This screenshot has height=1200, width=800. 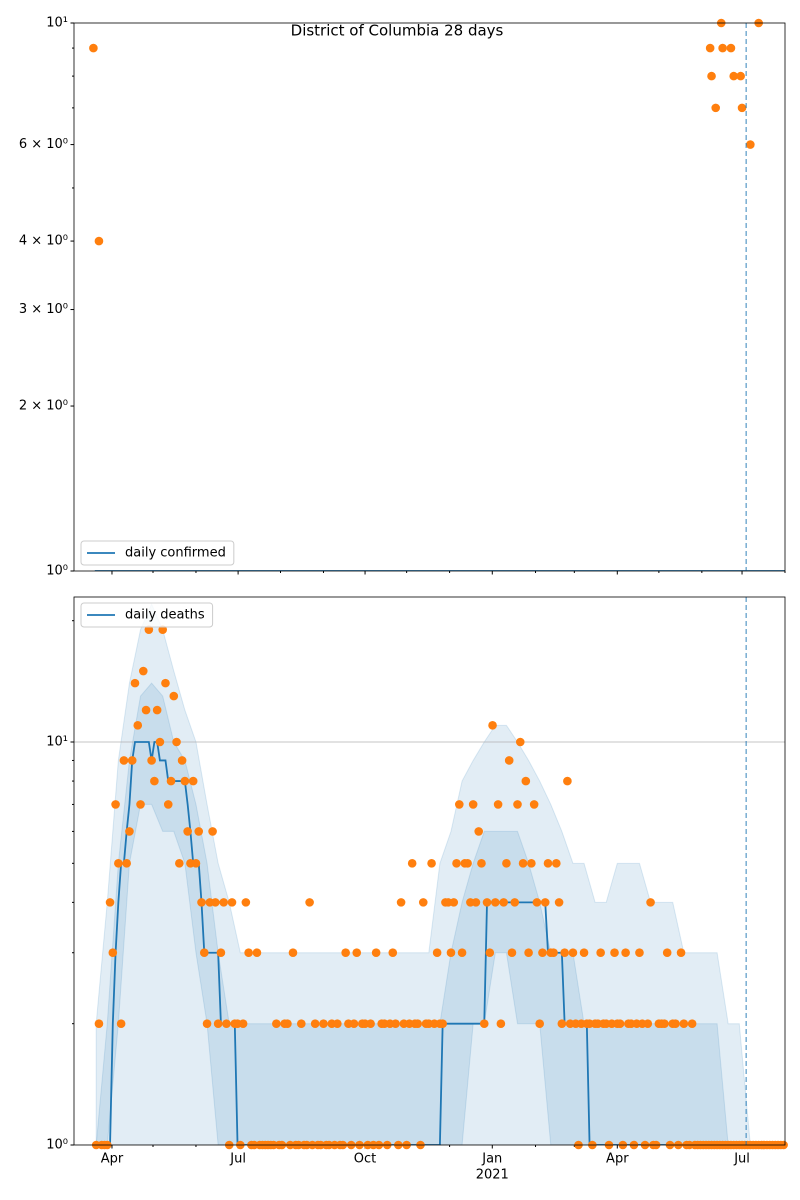 I want to click on legend-label: daily deaths, so click(x=165, y=615).